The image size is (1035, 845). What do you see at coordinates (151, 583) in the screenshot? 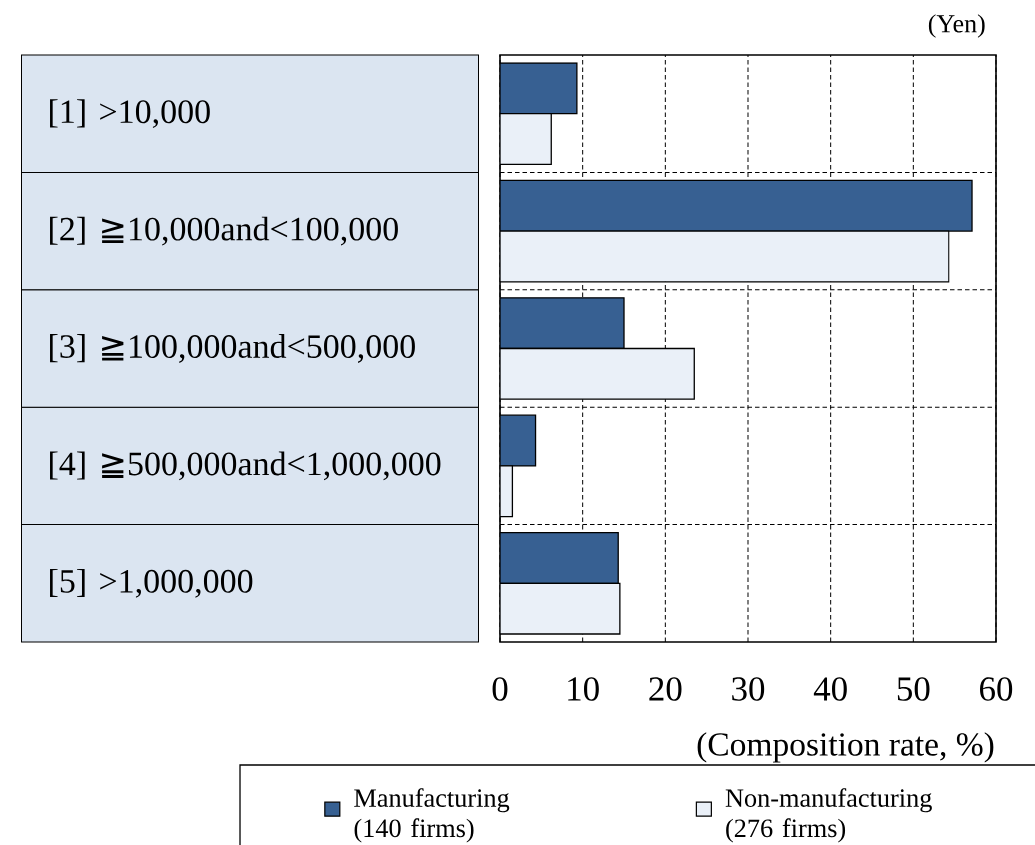
I see `y-tick-label: [5] >1,000,000` at bounding box center [151, 583].